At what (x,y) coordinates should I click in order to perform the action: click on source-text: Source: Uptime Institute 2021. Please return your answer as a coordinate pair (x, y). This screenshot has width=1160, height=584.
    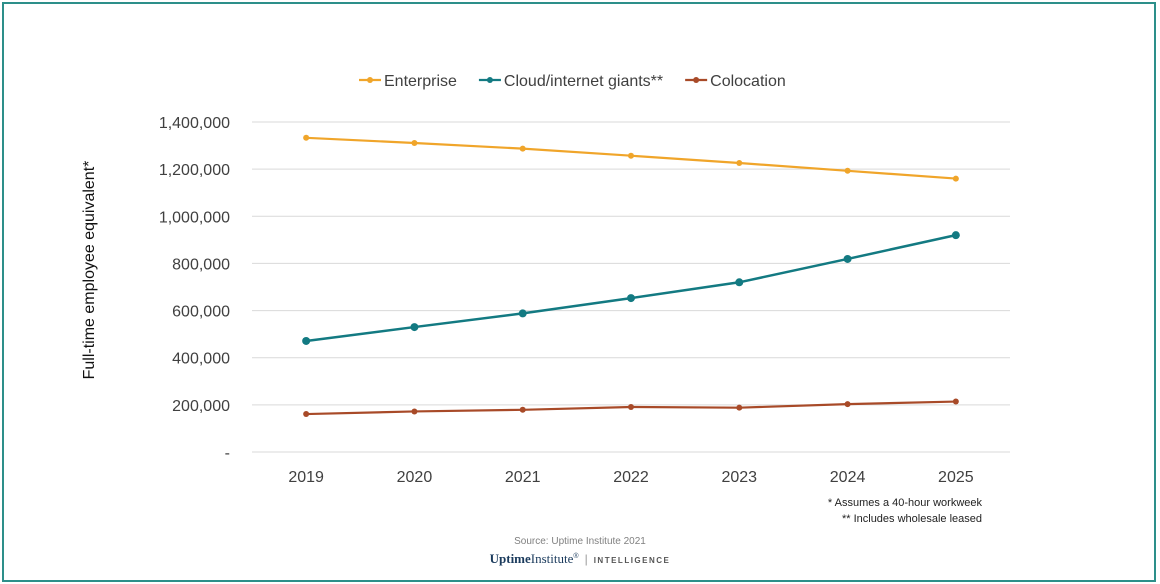
    Looking at the image, I should click on (580, 541).